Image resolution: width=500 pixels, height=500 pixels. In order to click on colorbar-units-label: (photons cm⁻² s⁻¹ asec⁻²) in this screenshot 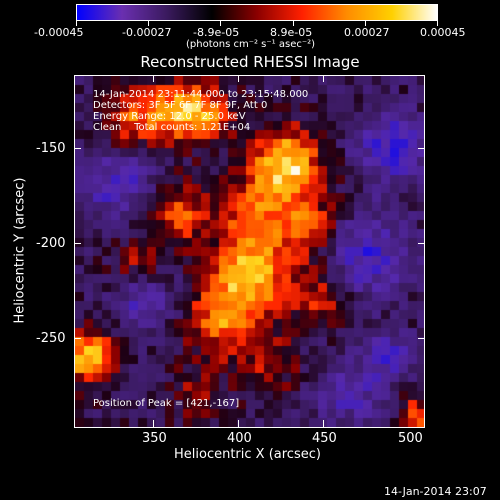, I will do `click(251, 44)`.